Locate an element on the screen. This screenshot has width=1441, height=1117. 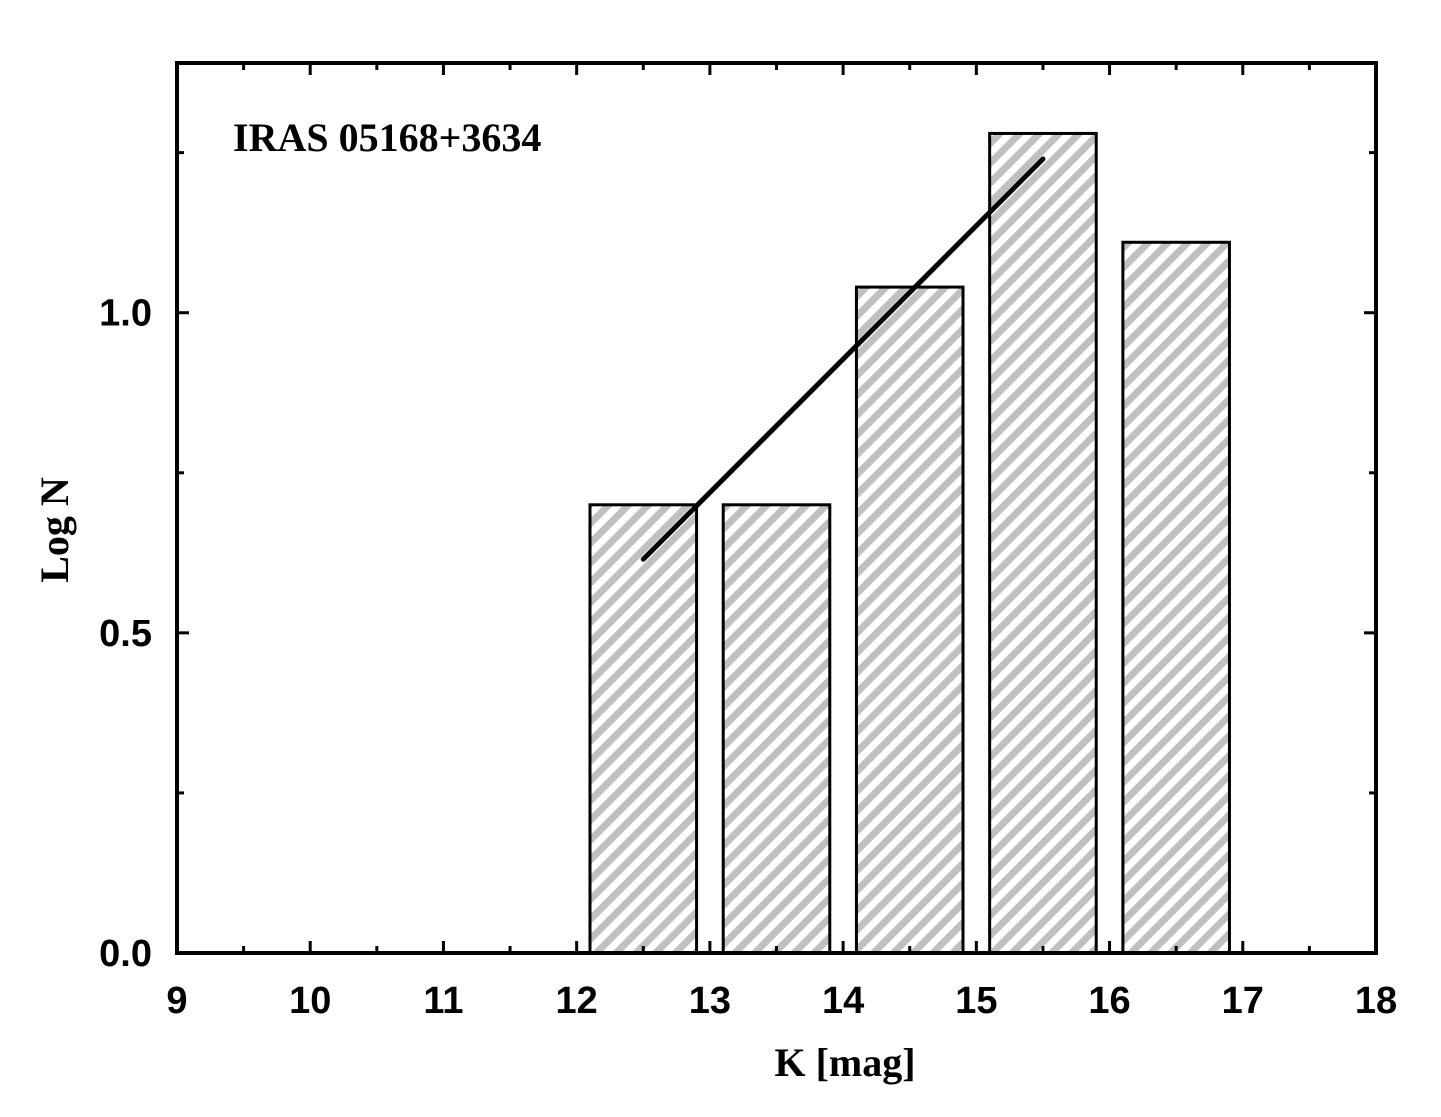
x-tick-label-13: 13 is located at coordinates (710, 1001).